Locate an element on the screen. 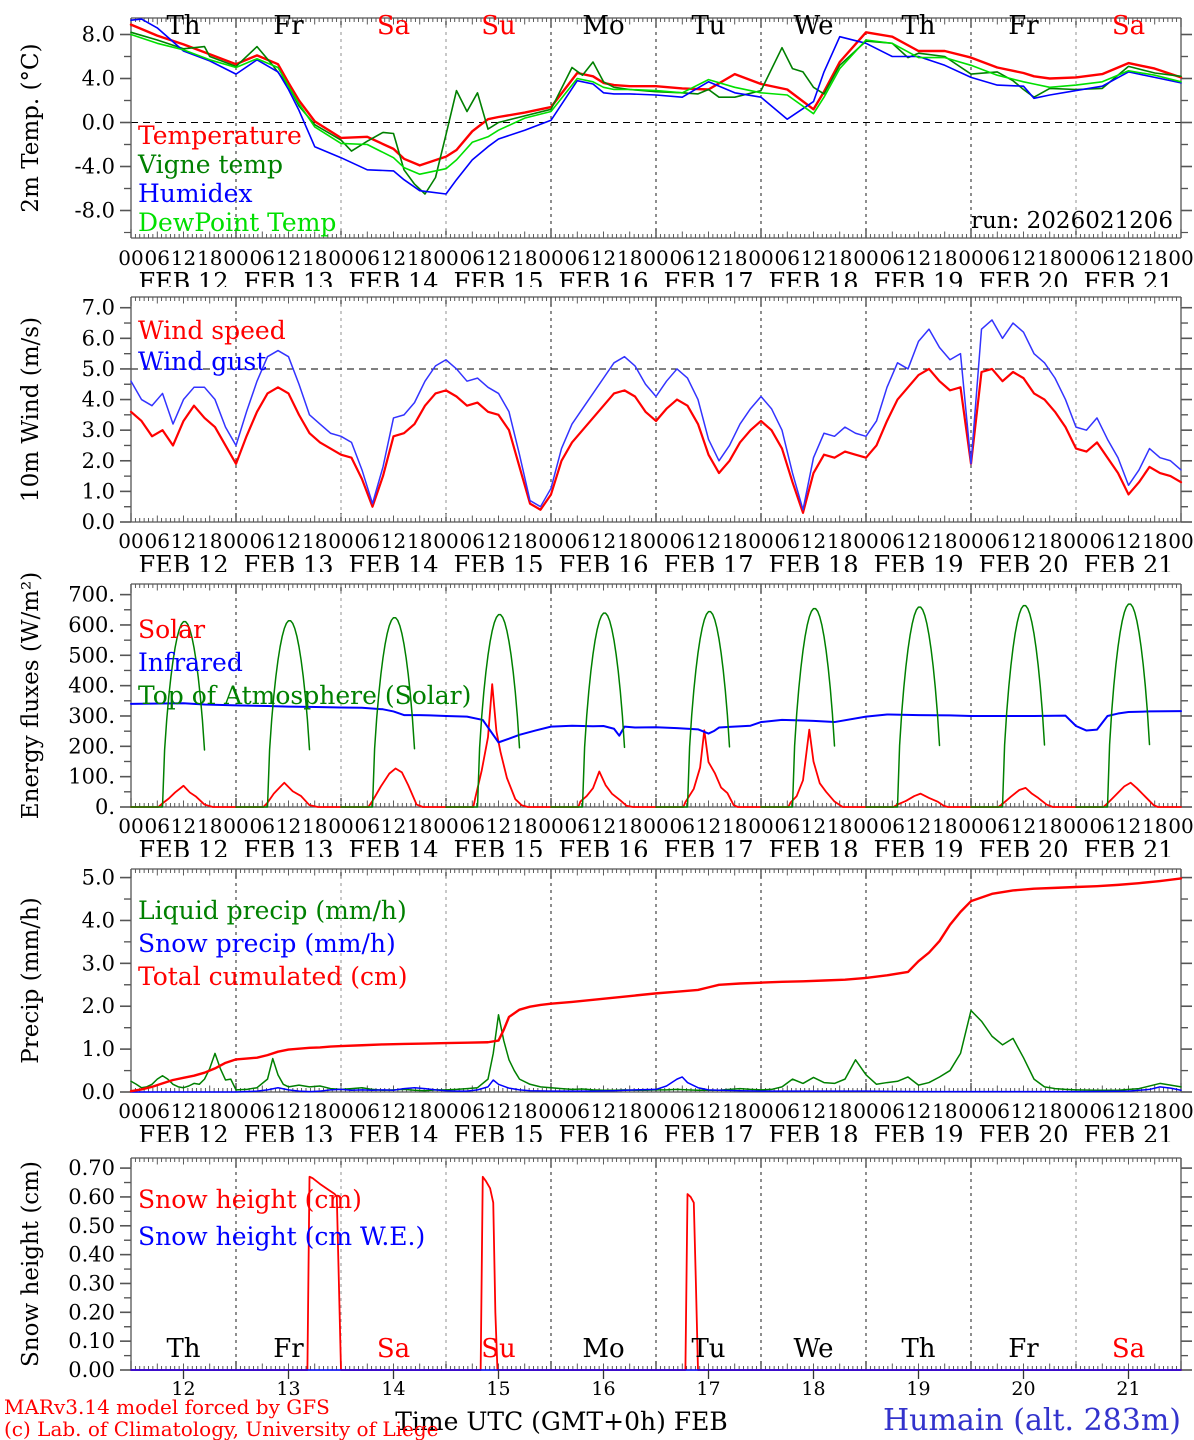 This screenshot has width=1194, height=1440. legend-item: Liquid precip (mm/h) is located at coordinates (272, 910).